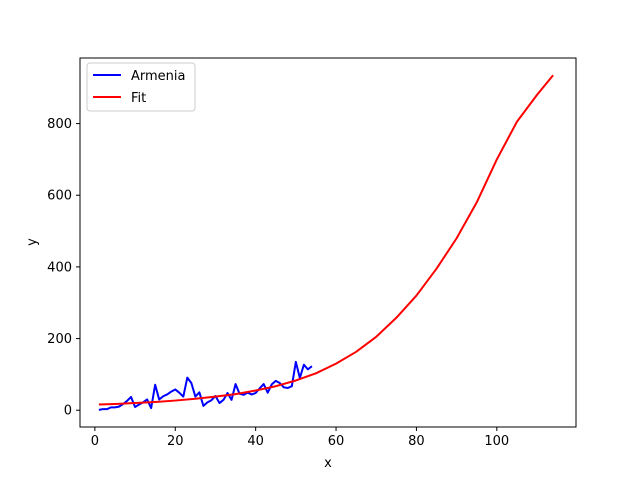 The height and width of the screenshot is (480, 640). I want to click on y-tick-label: 600, so click(59, 196).